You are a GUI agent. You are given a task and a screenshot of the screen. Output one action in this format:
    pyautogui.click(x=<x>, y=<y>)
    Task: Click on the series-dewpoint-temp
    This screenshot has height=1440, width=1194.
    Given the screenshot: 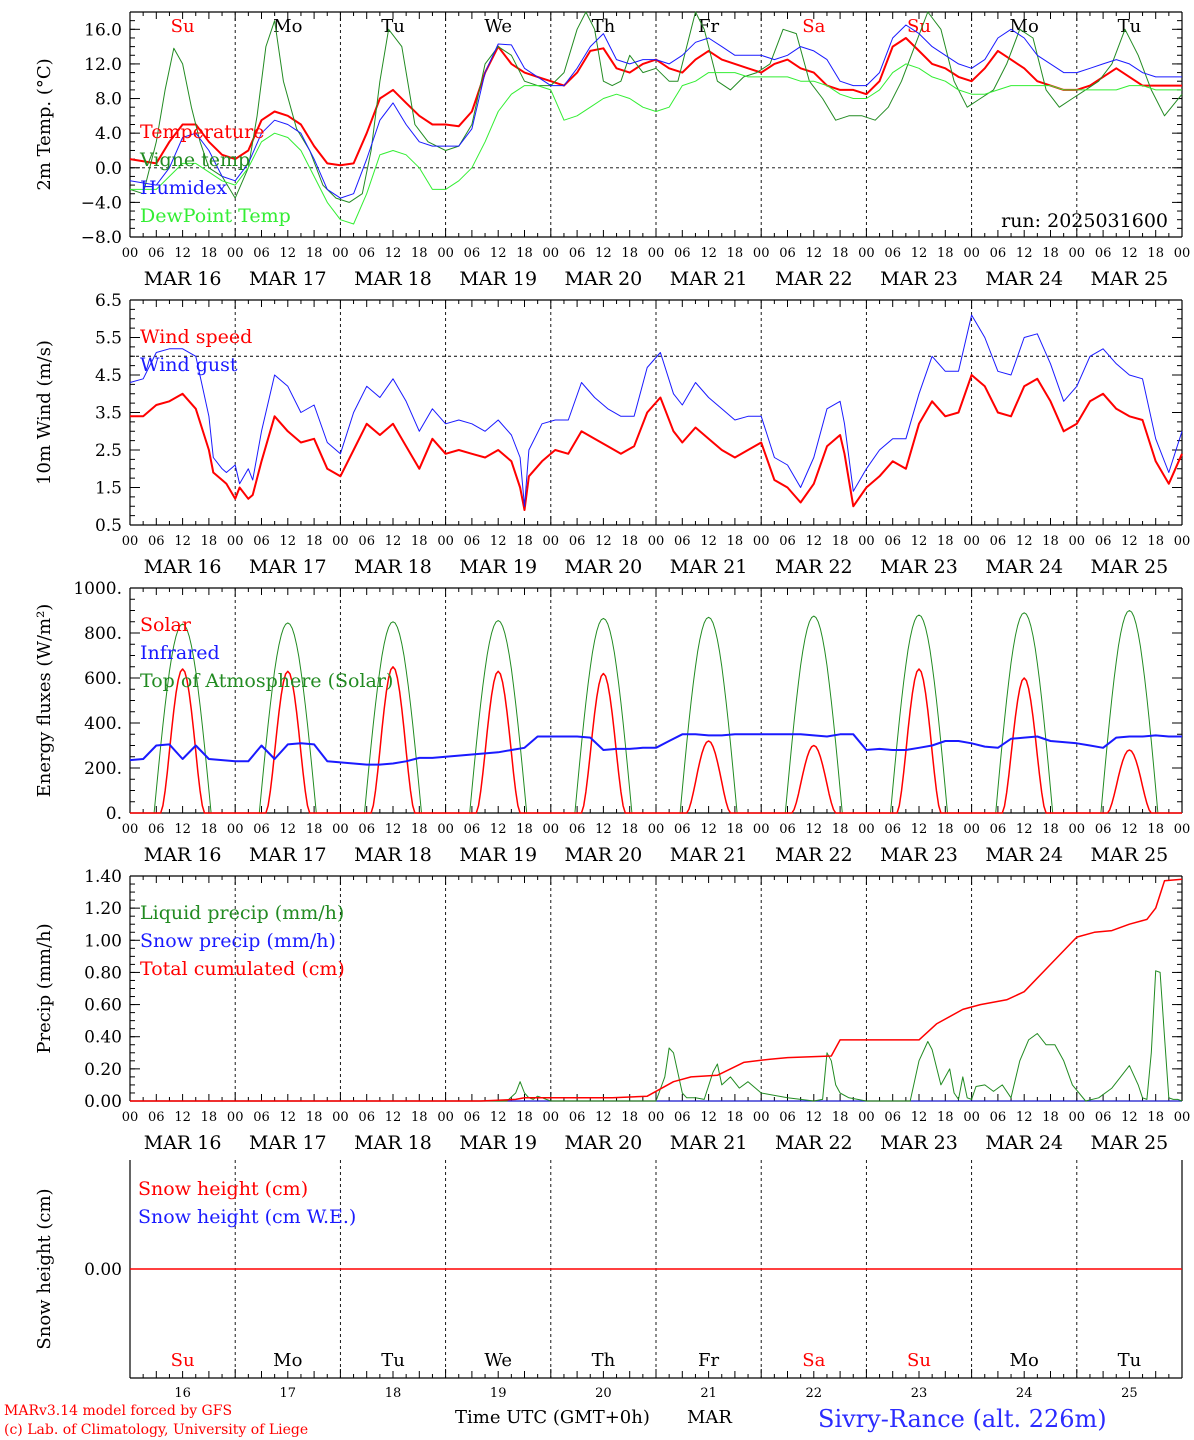 What is the action you would take?
    pyautogui.click(x=656, y=144)
    